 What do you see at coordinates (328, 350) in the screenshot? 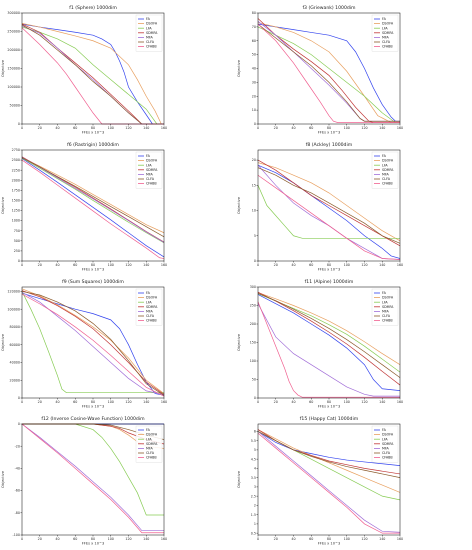
I see `series-line-mfa` at bounding box center [328, 350].